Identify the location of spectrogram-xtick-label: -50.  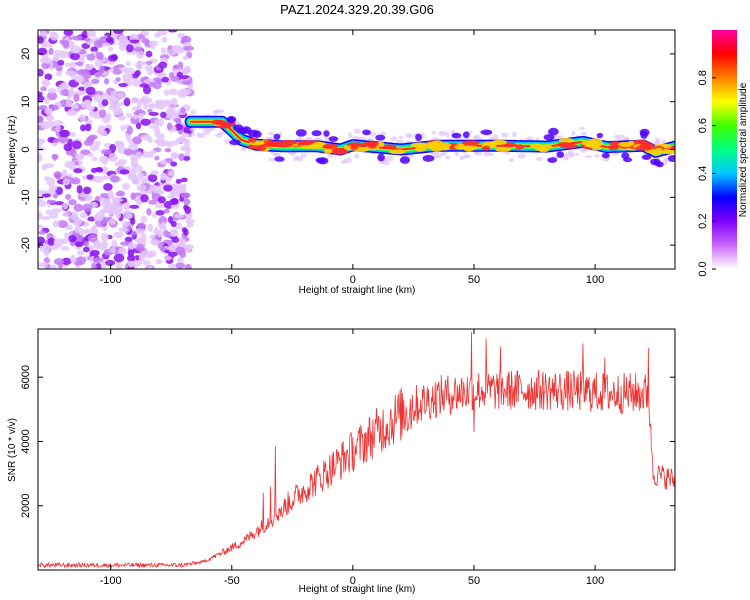
(232, 280).